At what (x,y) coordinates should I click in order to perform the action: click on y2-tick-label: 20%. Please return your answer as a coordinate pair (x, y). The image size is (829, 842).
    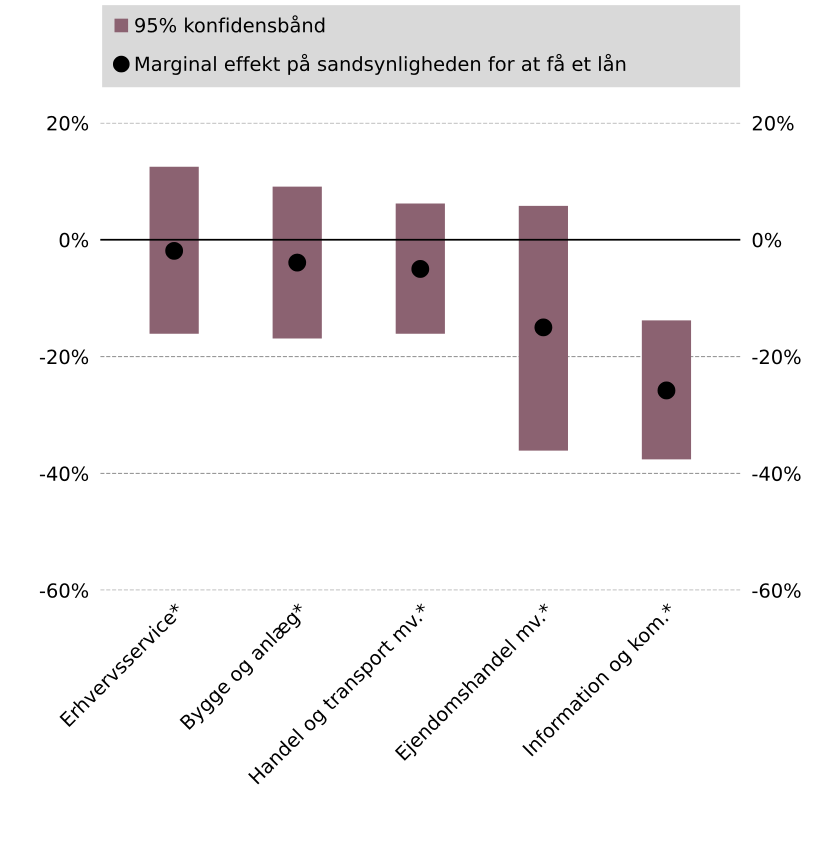
    Looking at the image, I should click on (773, 123).